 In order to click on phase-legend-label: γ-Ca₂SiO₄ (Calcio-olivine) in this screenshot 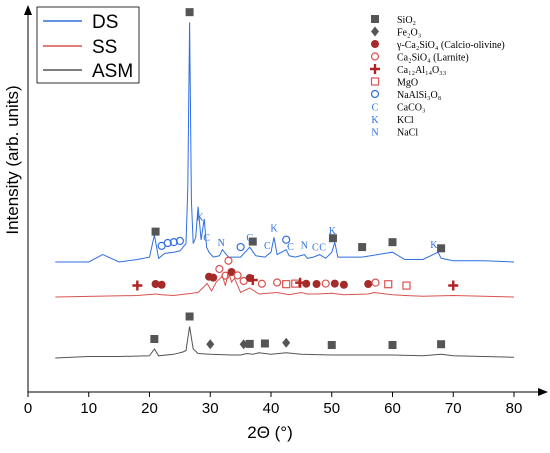, I will do `click(450, 45)`.